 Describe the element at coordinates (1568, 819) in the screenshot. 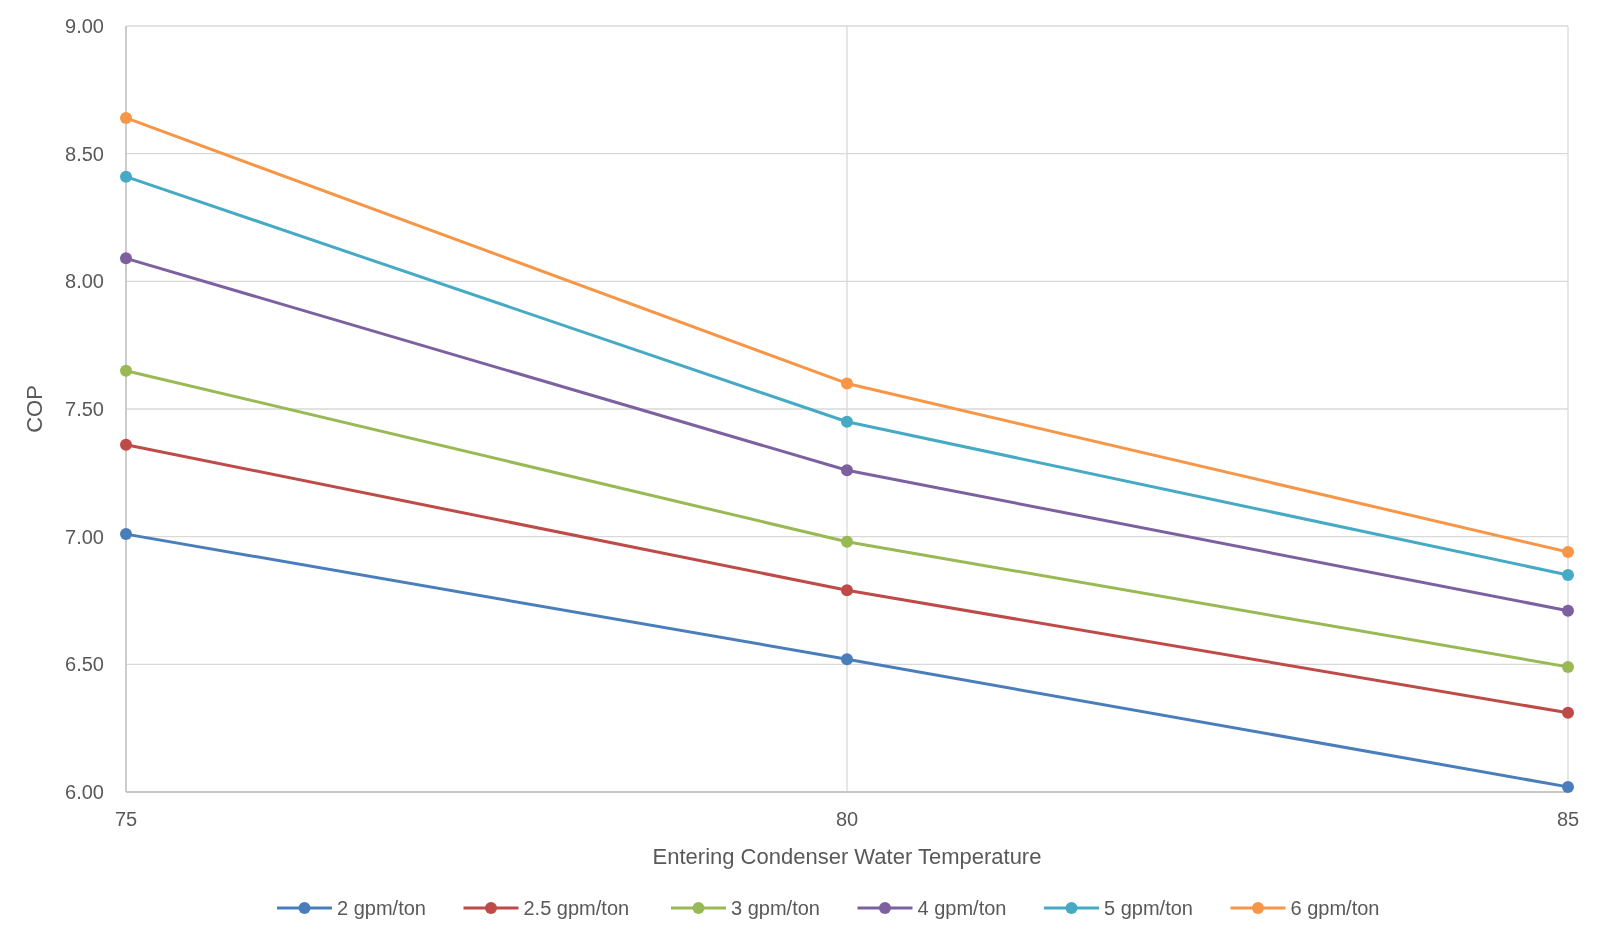

I see `x-tick-label: 85` at that location.